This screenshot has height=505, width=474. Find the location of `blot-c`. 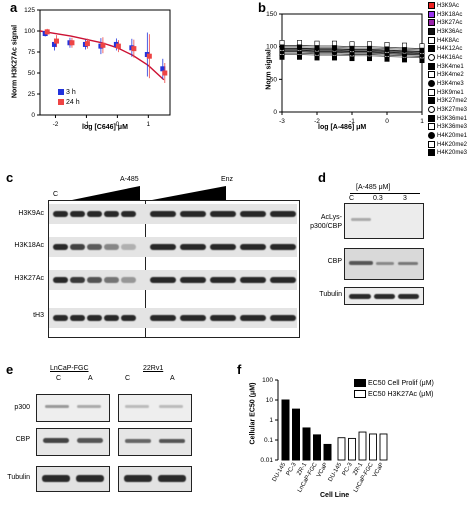

blot-c is located at coordinates (174, 269).